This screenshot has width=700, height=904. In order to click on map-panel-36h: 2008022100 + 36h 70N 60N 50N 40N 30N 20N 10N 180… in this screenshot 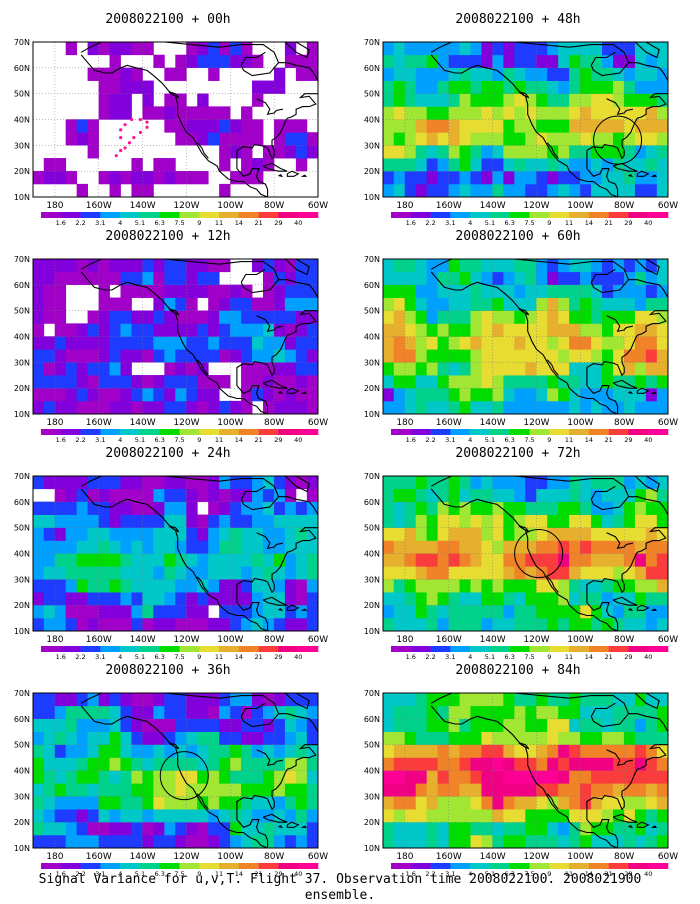, I will do `click(170, 770)`.